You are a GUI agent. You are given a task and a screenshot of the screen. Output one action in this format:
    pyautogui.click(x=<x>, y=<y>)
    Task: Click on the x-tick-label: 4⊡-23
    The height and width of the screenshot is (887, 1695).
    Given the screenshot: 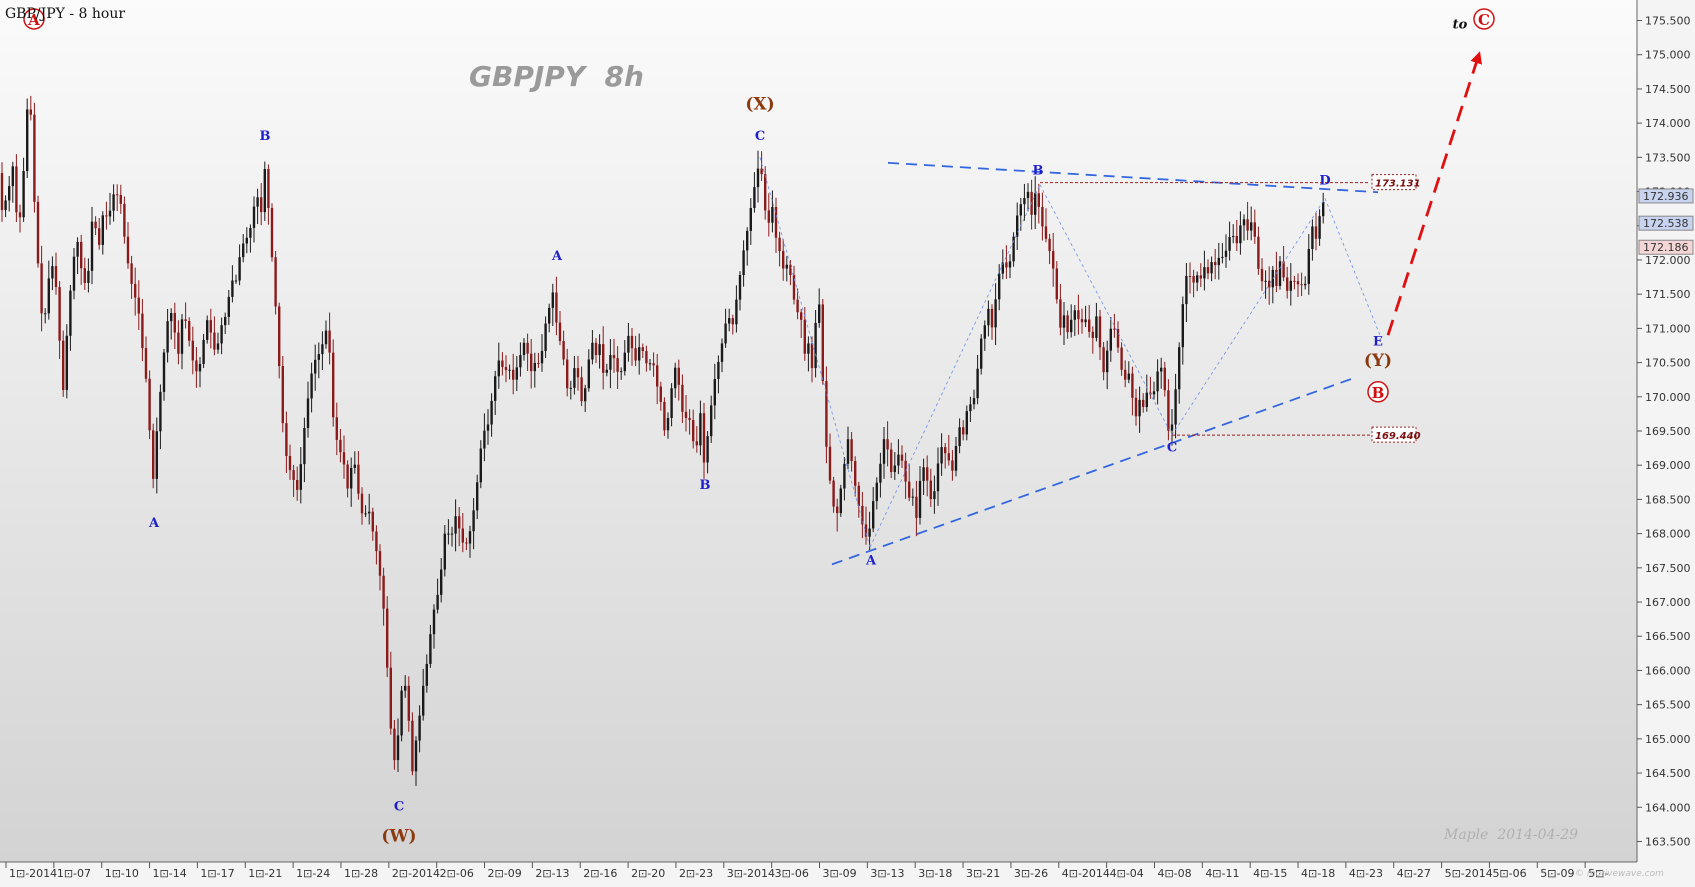 What is the action you would take?
    pyautogui.click(x=1366, y=873)
    